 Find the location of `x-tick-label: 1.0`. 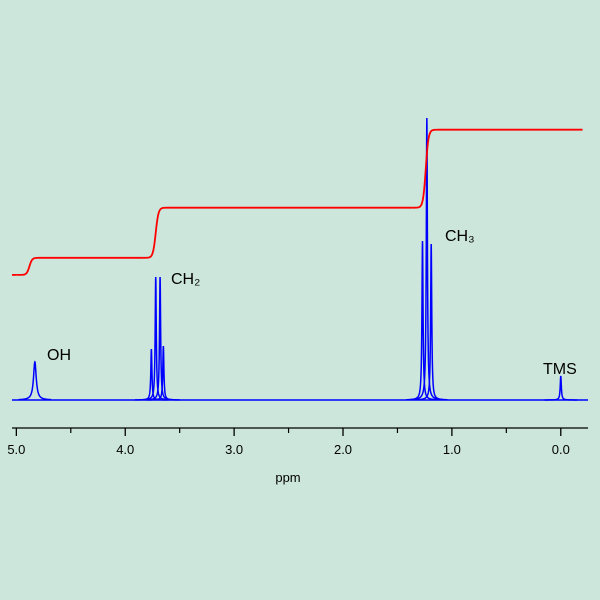

x-tick-label: 1.0 is located at coordinates (452, 449).